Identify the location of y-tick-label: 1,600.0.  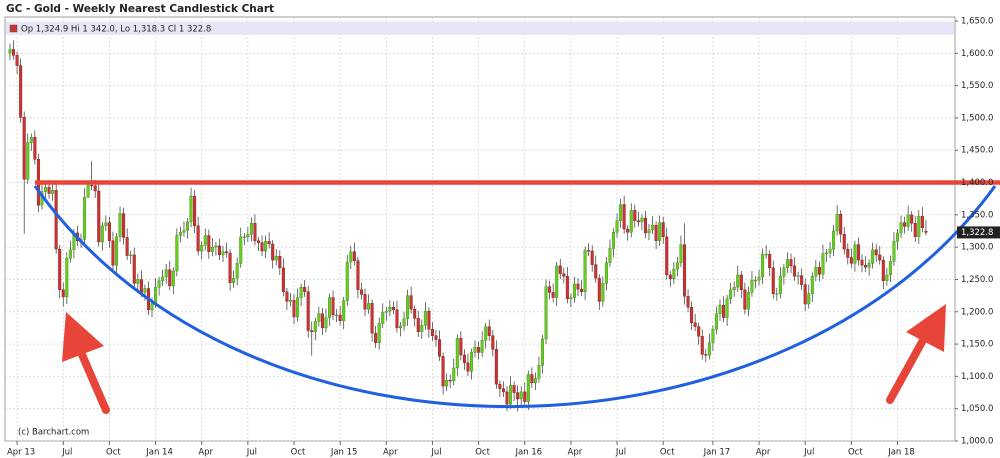
(977, 54).